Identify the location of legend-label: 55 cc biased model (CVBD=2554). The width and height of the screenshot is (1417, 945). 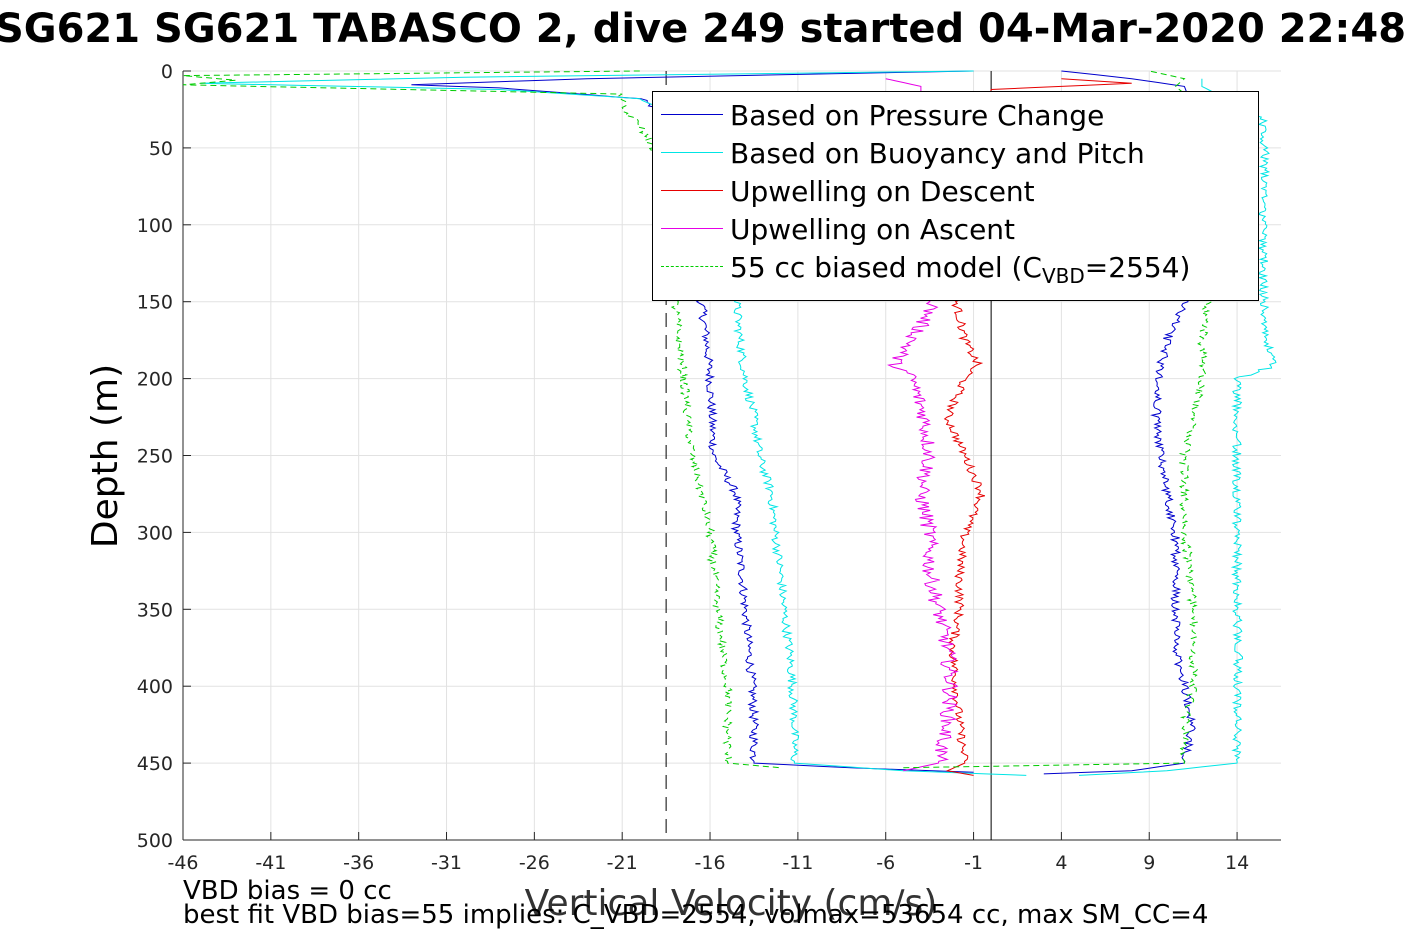
(960, 269).